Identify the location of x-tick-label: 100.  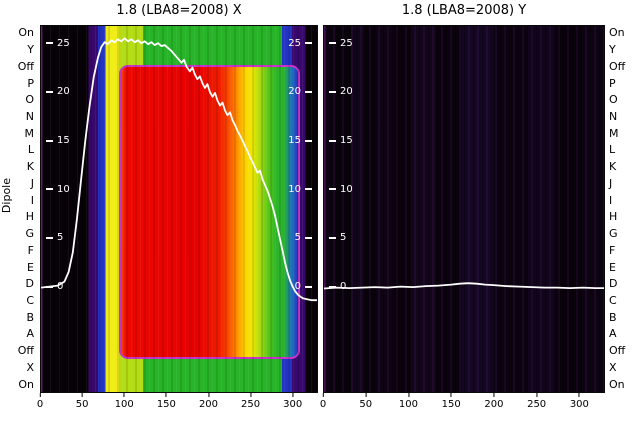
(124, 404).